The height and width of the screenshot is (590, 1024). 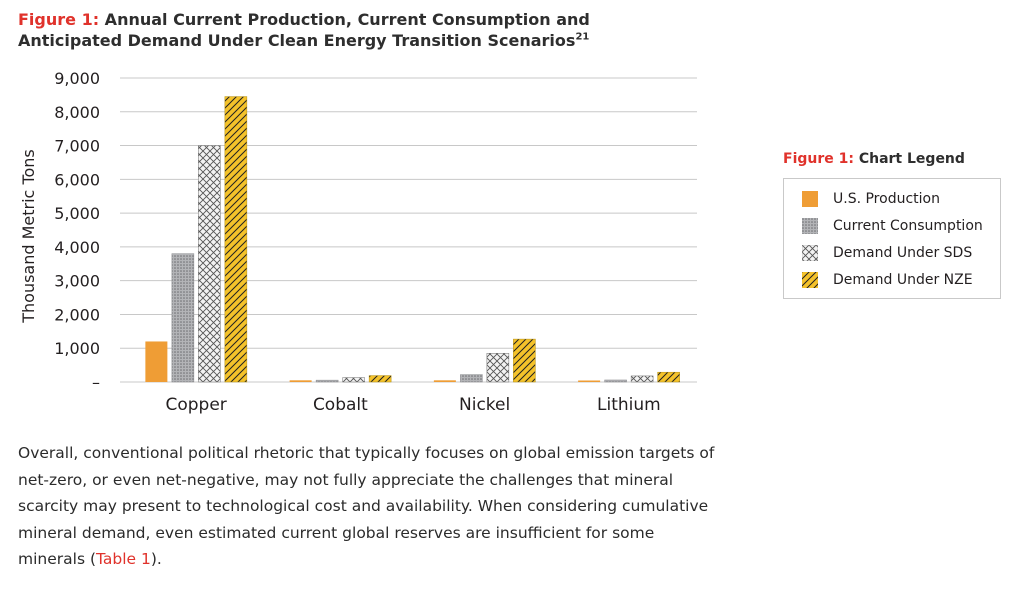 What do you see at coordinates (209, 264) in the screenshot?
I see `bar-copper-demand-under-sds` at bounding box center [209, 264].